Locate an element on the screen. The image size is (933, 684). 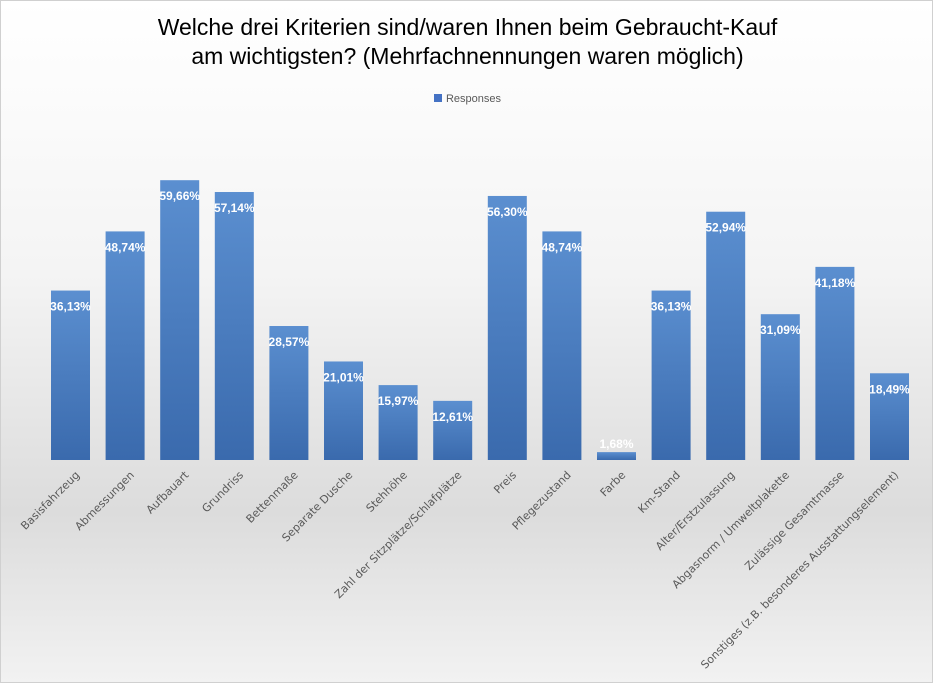
category-label-1: Abmessungen is located at coordinates (104, 501).